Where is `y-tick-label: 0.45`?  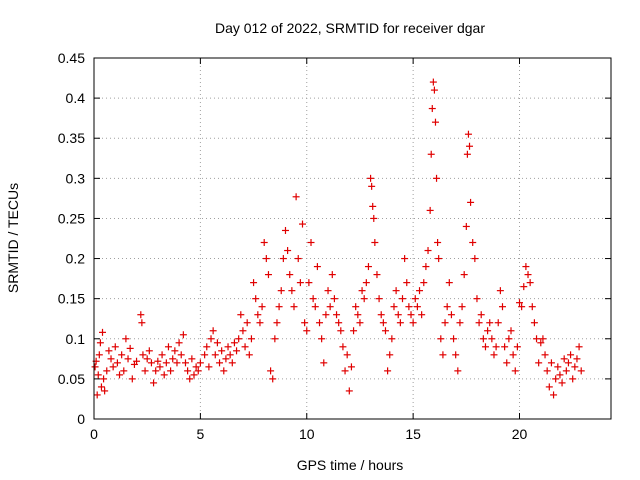 y-tick-label: 0.45 is located at coordinates (71, 58).